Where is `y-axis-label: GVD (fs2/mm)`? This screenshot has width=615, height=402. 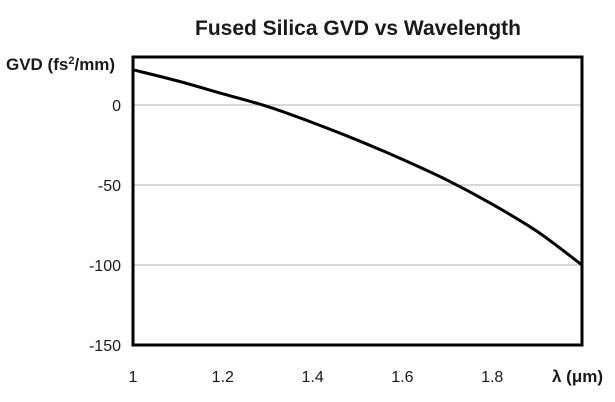 y-axis-label: GVD (fs2/mm) is located at coordinates (60, 64).